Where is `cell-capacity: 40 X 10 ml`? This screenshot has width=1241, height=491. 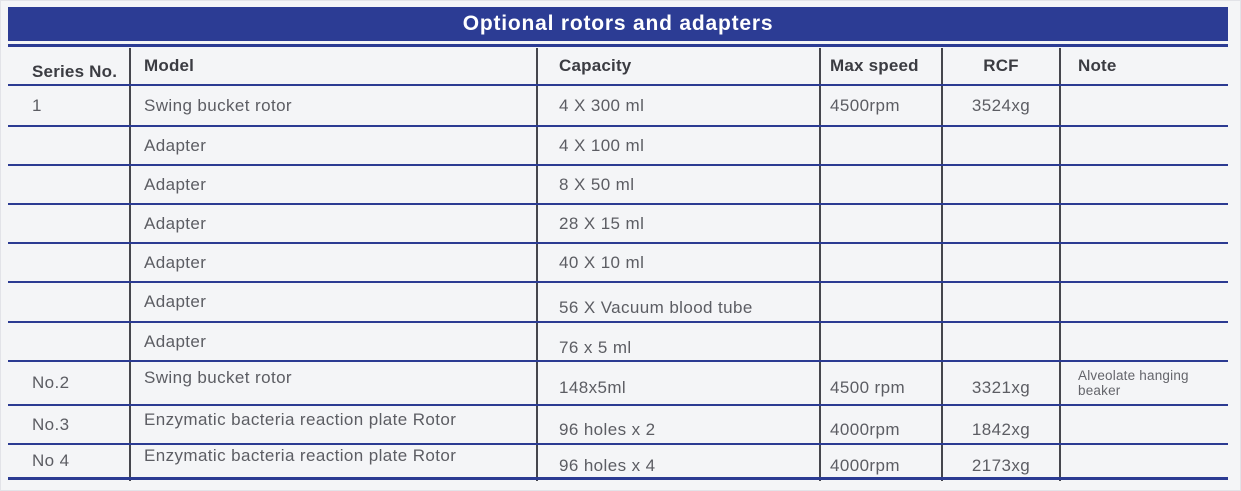 cell-capacity: 40 X 10 ml is located at coordinates (602, 262).